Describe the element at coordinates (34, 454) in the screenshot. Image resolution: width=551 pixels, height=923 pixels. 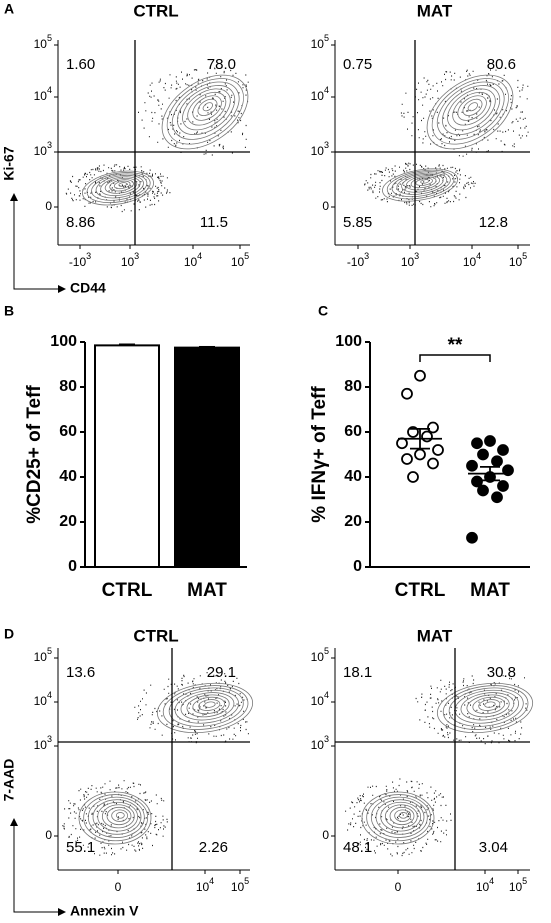
I see `y-axis-label: %CD25+ of Teff` at that location.